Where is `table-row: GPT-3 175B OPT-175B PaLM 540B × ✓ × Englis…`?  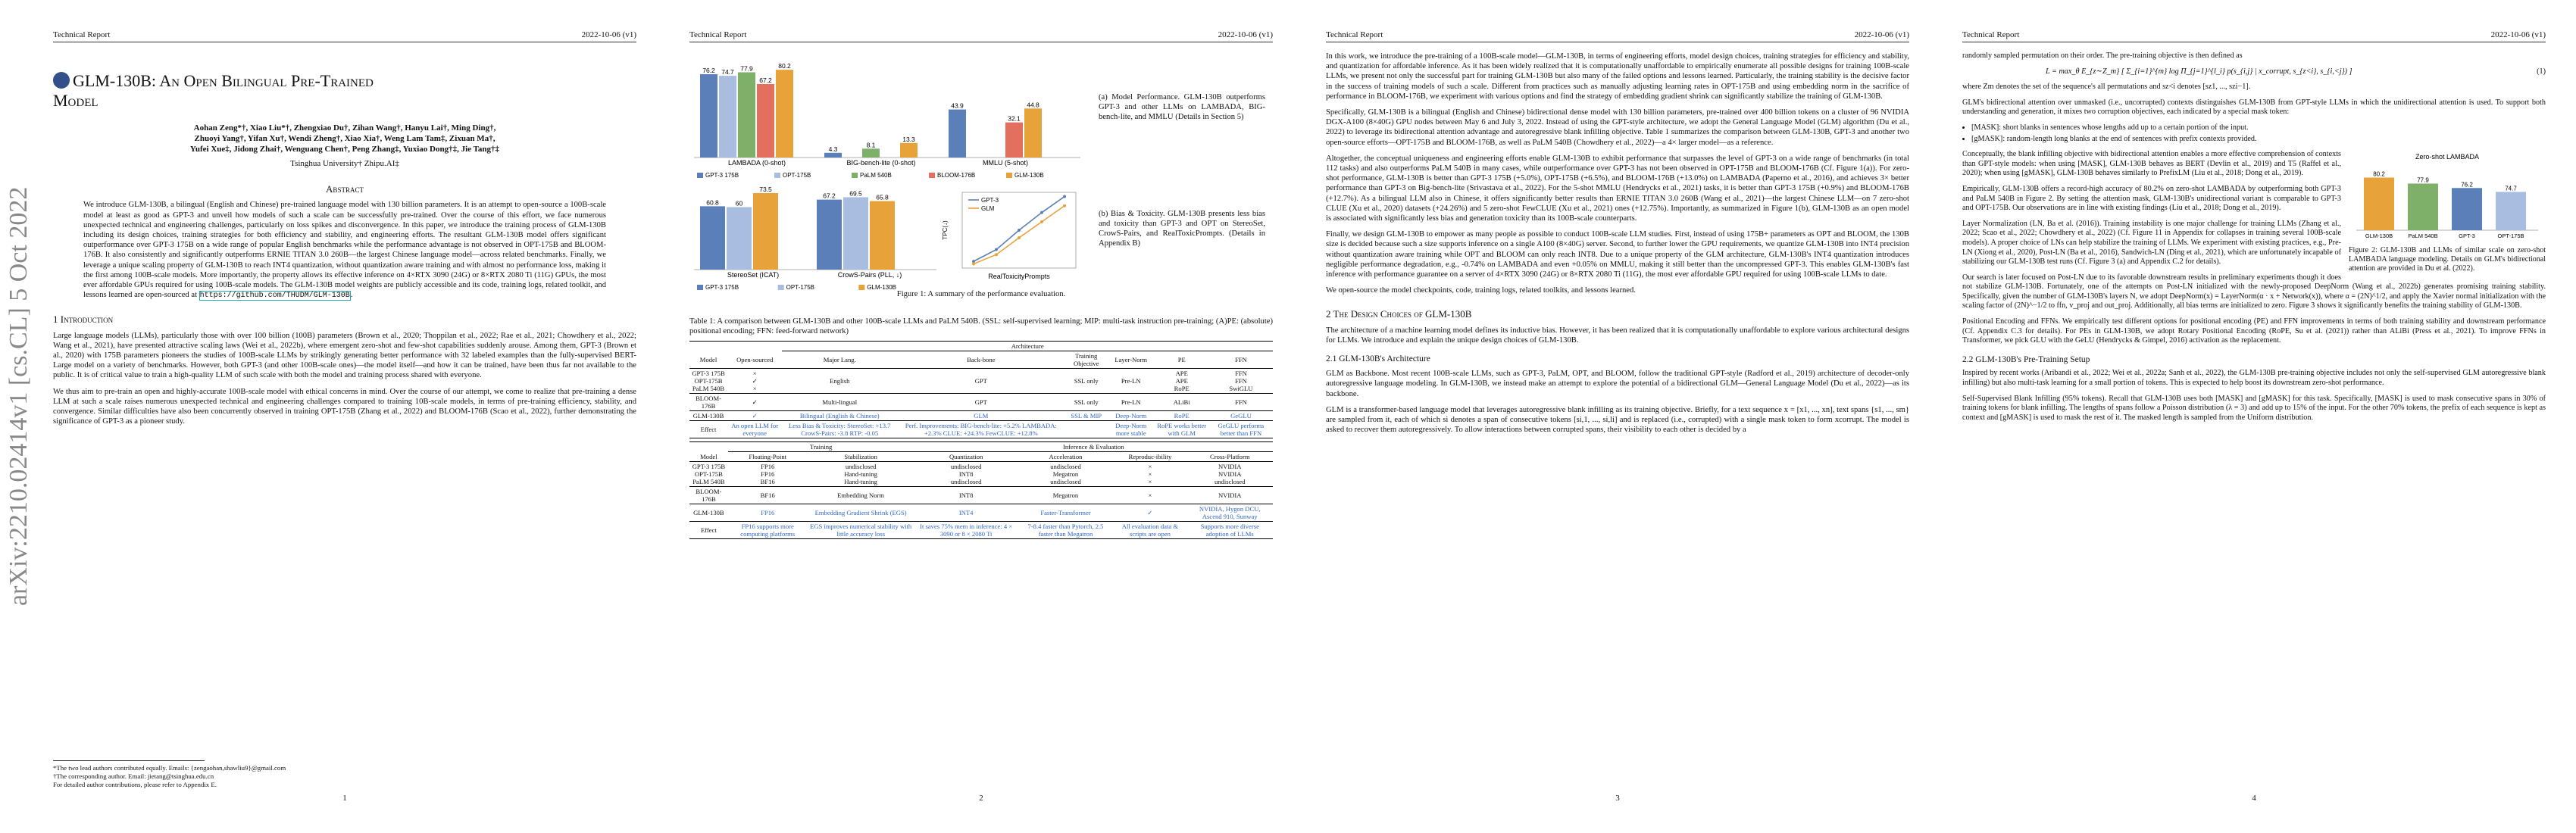
table-row: GPT-3 175B OPT-175B PaLM 540B × ✓ × Englis… is located at coordinates (981, 381).